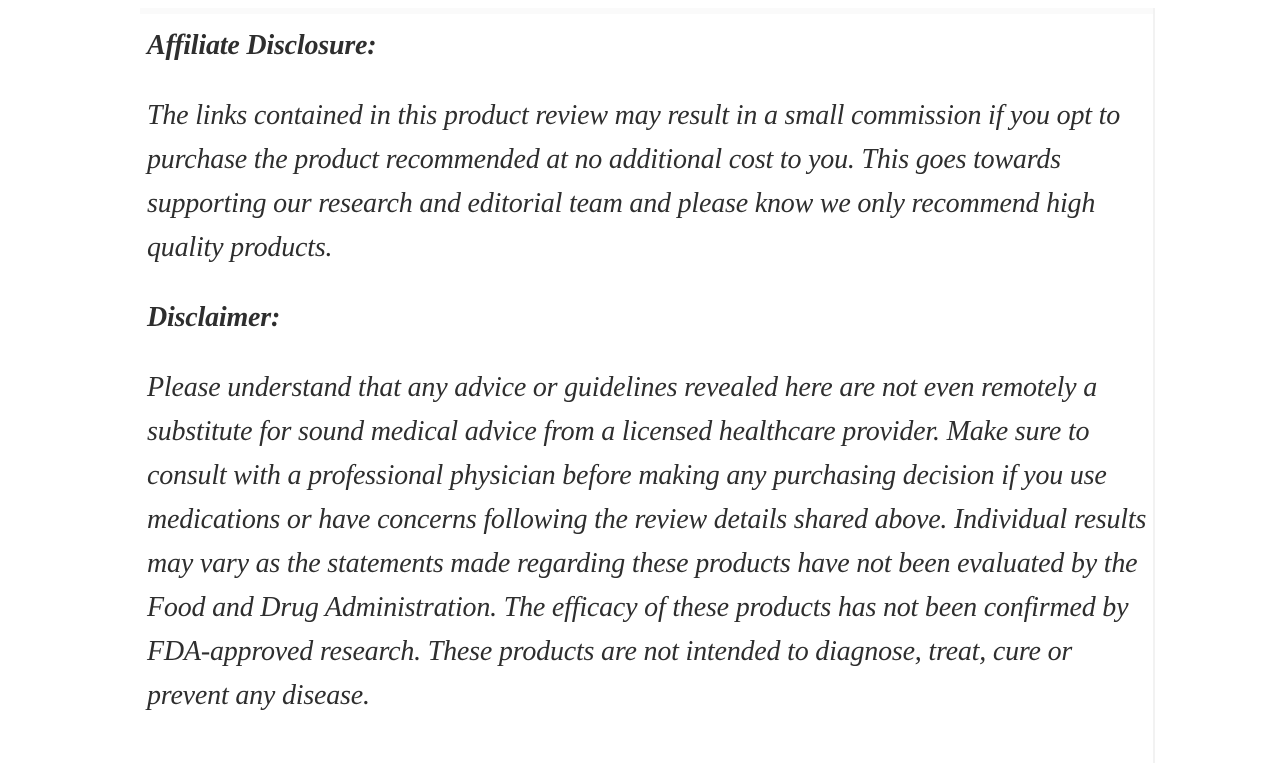 This screenshot has height=763, width=1280. What do you see at coordinates (1154, 385) in the screenshot?
I see `content-right-edge` at bounding box center [1154, 385].